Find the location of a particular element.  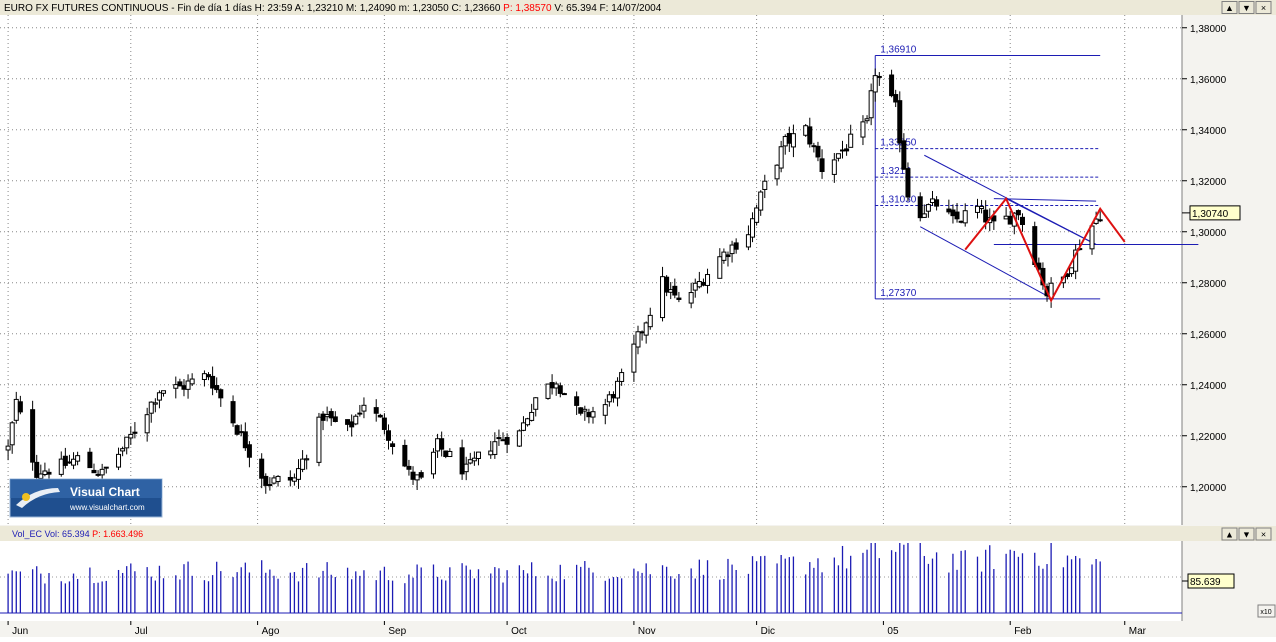

volume-value: Vol: 65.394 is located at coordinates (67, 534).